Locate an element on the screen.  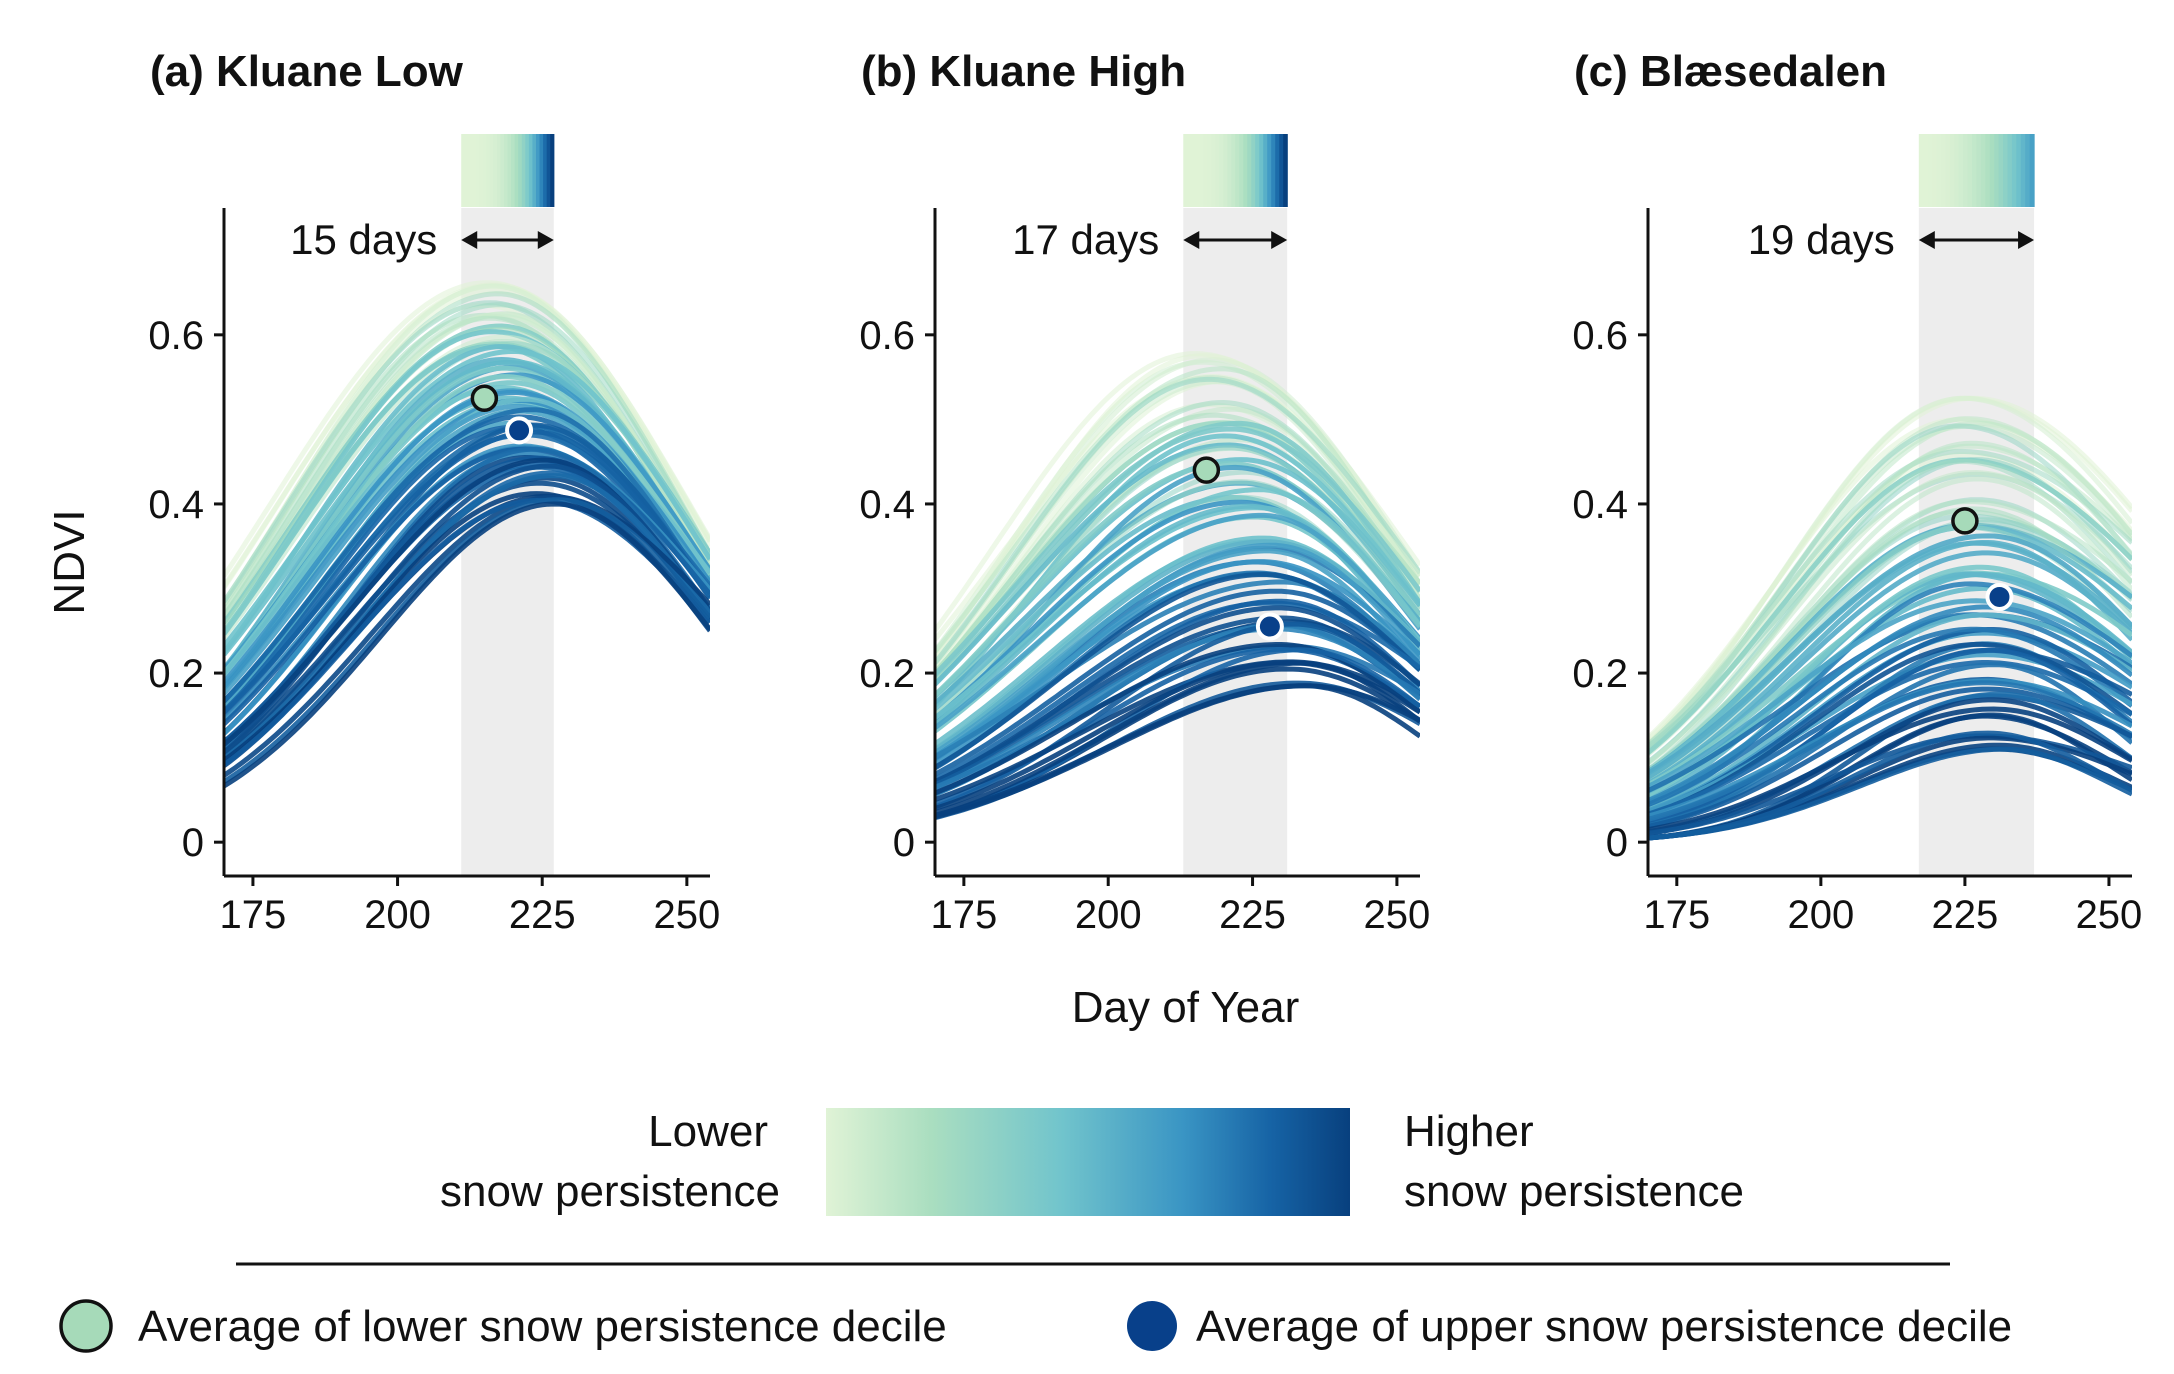
y-axis-label: NDVI is located at coordinates (69, 561).